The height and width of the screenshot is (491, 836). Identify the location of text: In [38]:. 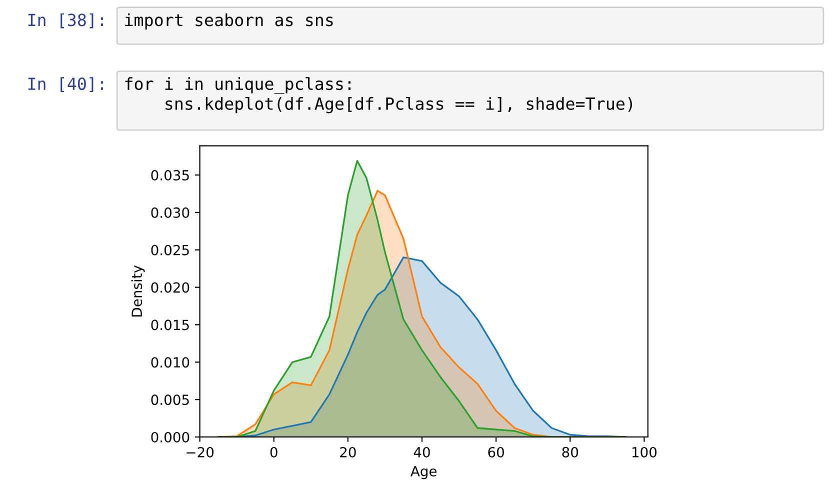
(66, 20).